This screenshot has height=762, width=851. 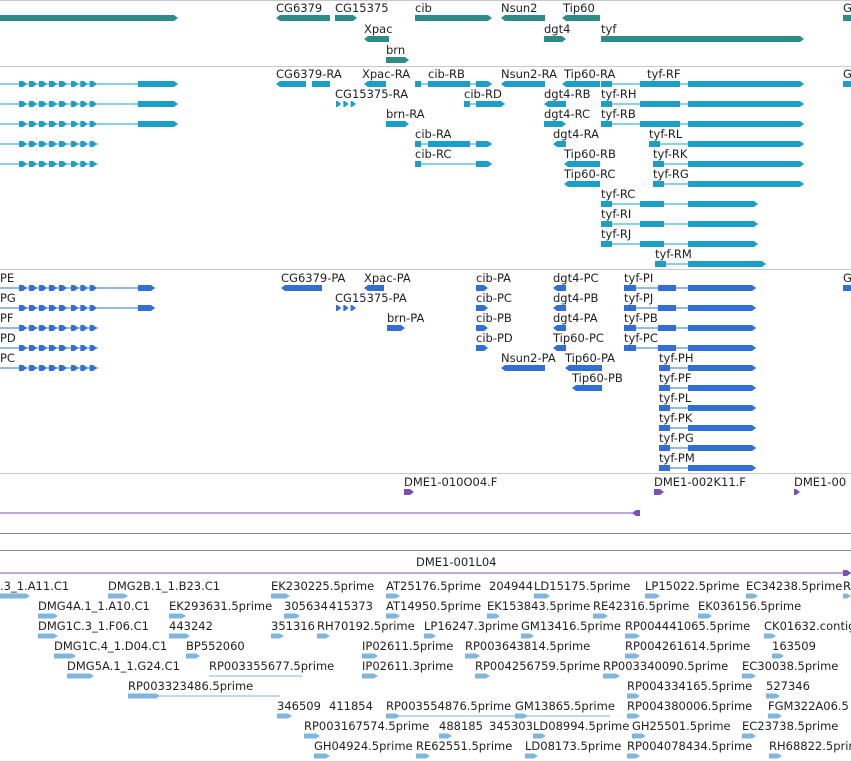 I want to click on est-label: 411854, so click(x=351, y=706).